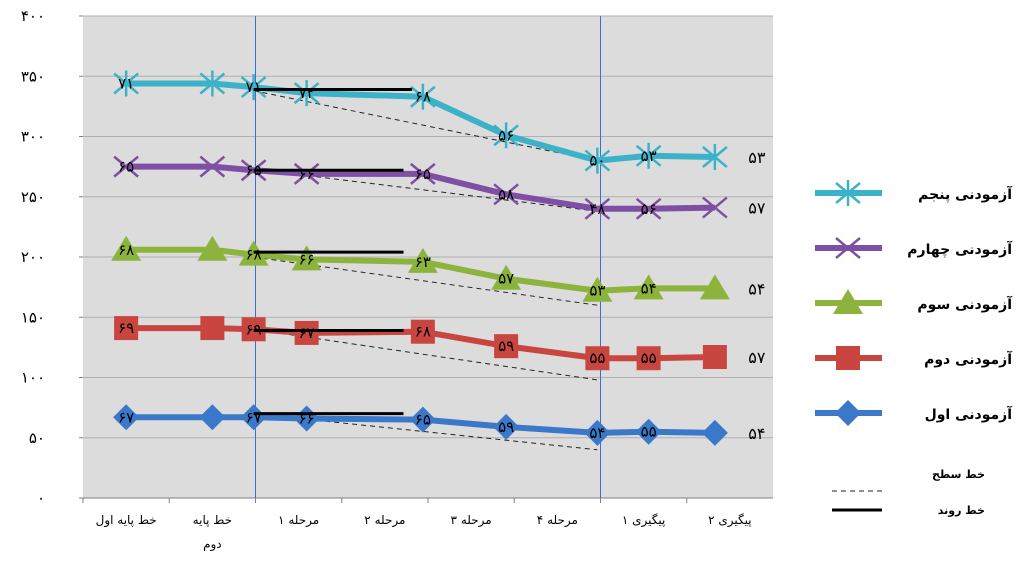 The image size is (1018, 583). Describe the element at coordinates (961, 510) in the screenshot. I see `legend-trend-label: خط روند` at that location.